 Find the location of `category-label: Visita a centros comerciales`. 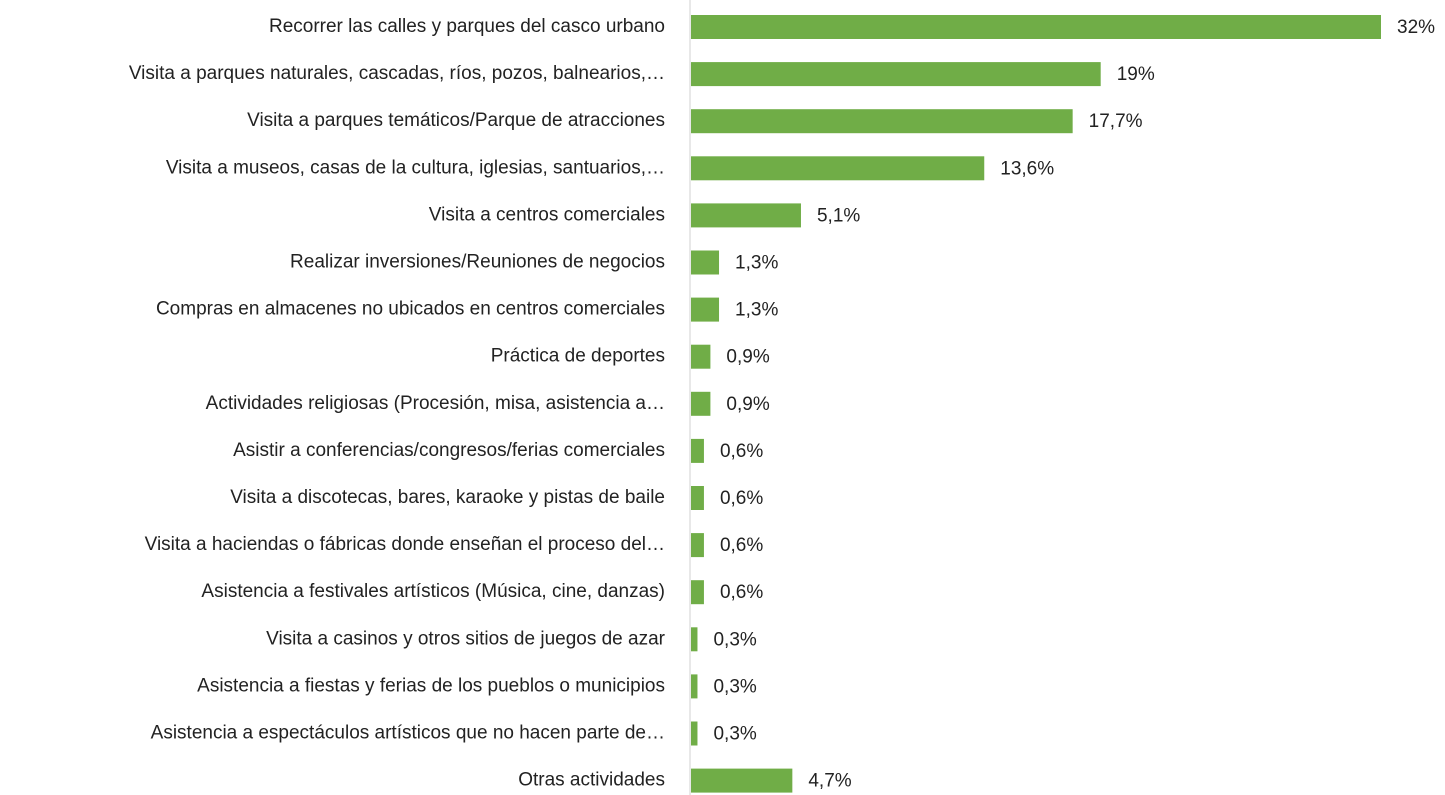

category-label: Visita a centros comerciales is located at coordinates (547, 214).